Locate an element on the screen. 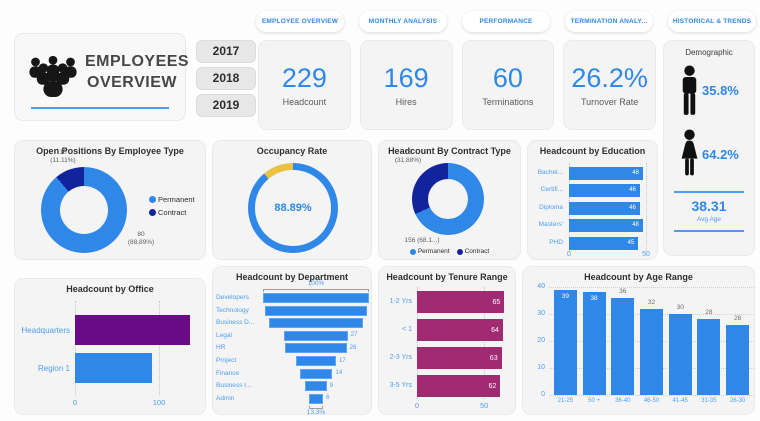 The height and width of the screenshot is (421, 760). chart-body: 0 50 1-2 Yrs 65 < 1 64 2-3 Yrs 63 3-5 Yrs 62 is located at coordinates (447, 340).